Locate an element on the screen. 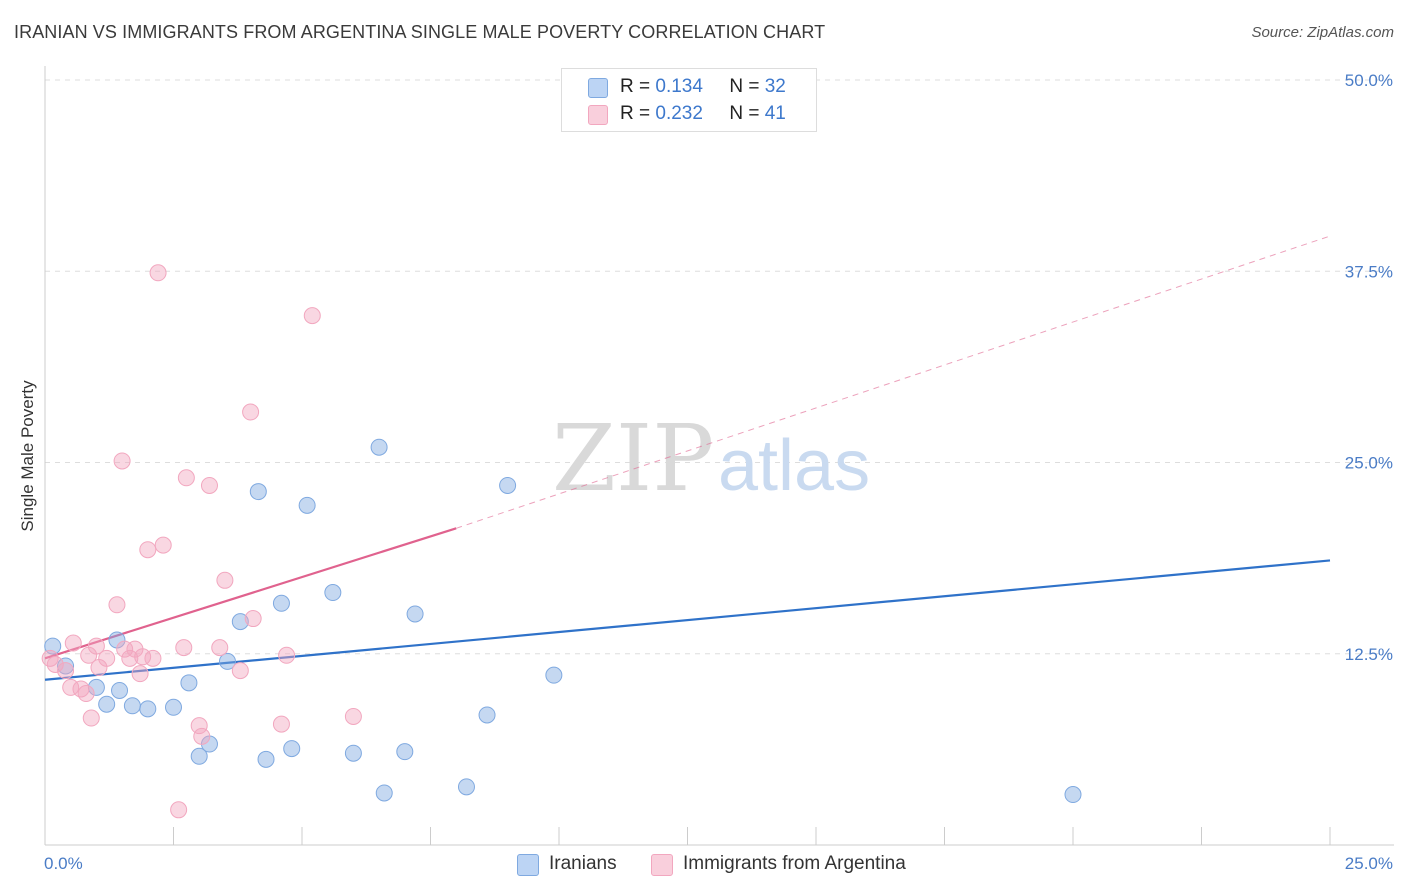 Image resolution: width=1406 pixels, height=892 pixels. legend-n-value: 32 is located at coordinates (775, 86).